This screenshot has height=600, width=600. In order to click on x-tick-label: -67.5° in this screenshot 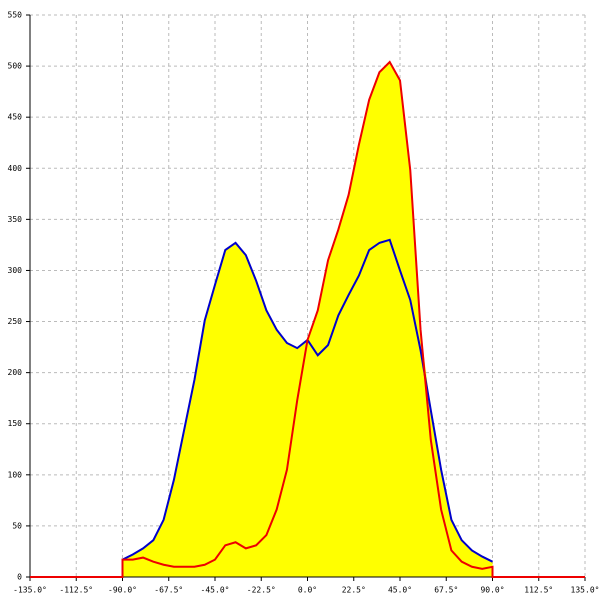, I will do `click(168, 590)`.